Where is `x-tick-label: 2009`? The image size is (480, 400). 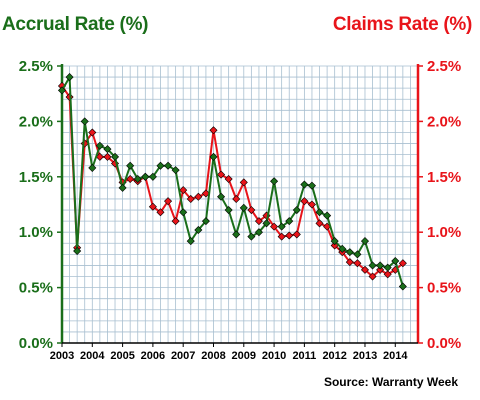 x-tick-label: 2009 is located at coordinates (244, 356).